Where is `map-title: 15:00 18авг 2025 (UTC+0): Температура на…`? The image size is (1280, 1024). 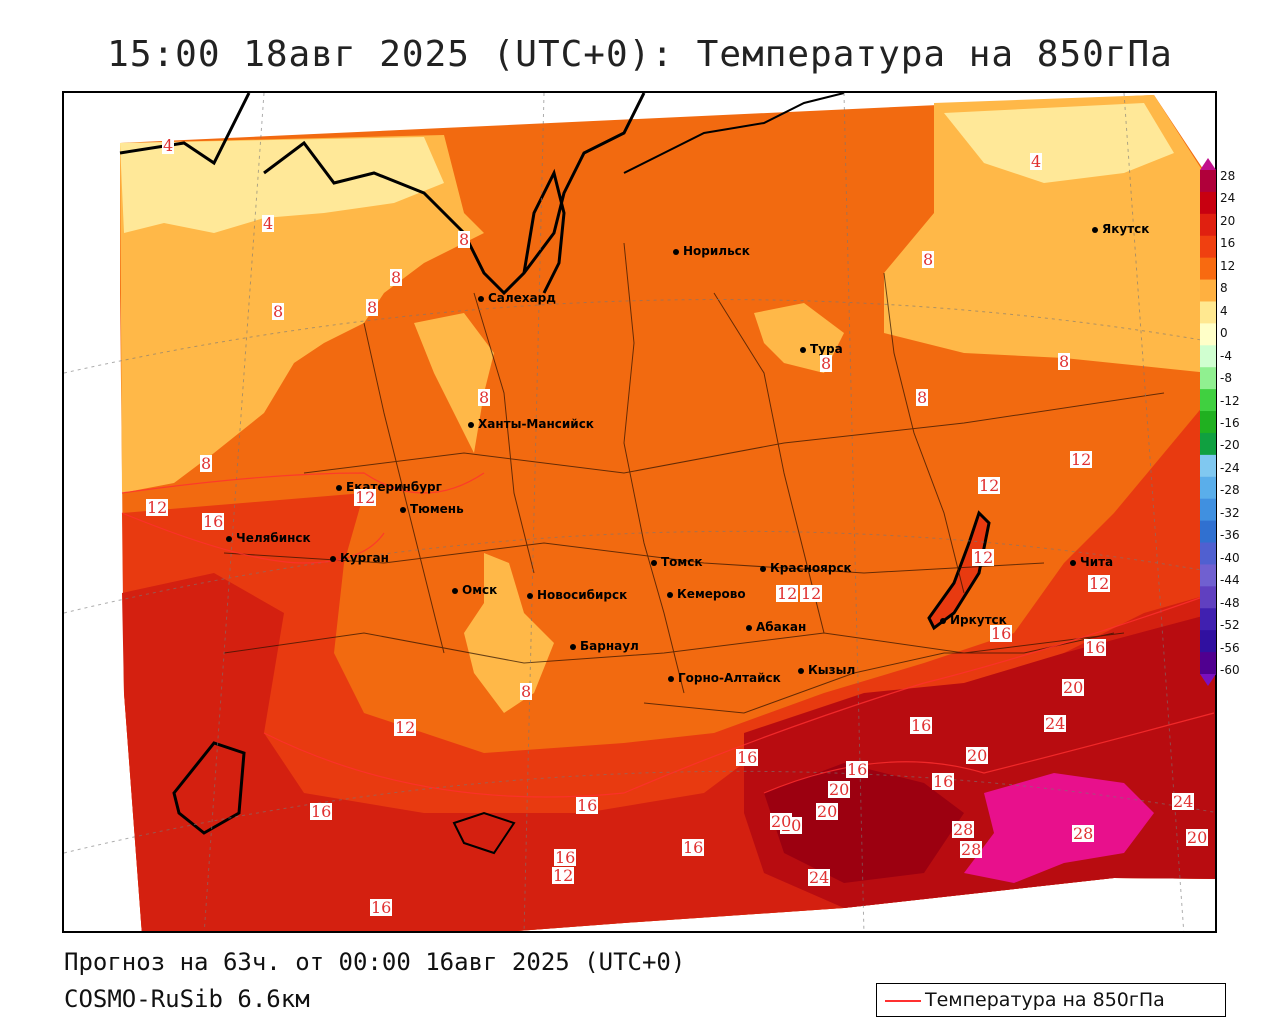 map-title: 15:00 18авг 2025 (UTC+0): Температура на… is located at coordinates (640, 54).